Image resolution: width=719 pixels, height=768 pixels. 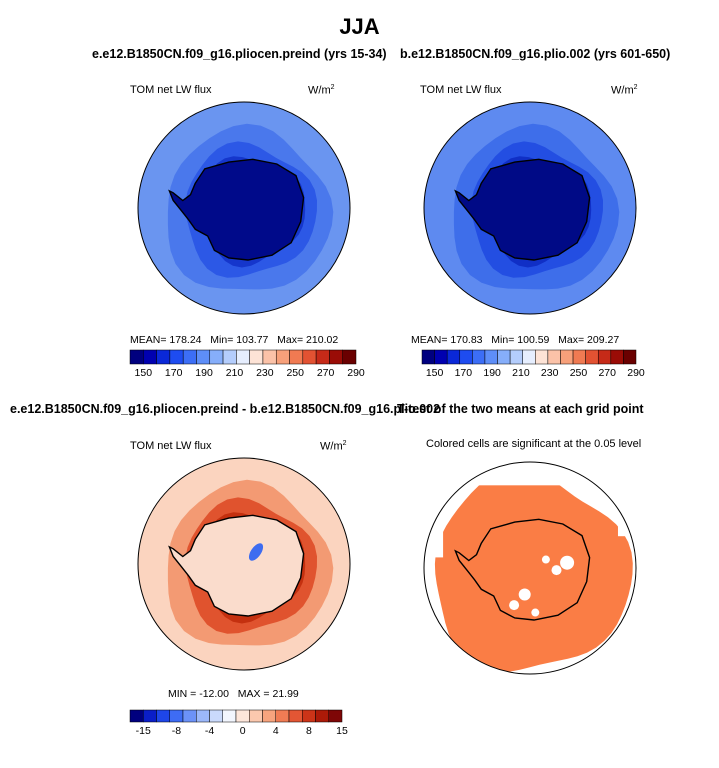 What do you see at coordinates (243, 731) in the screenshot?
I see `colorbar-tick-label: 0` at bounding box center [243, 731].